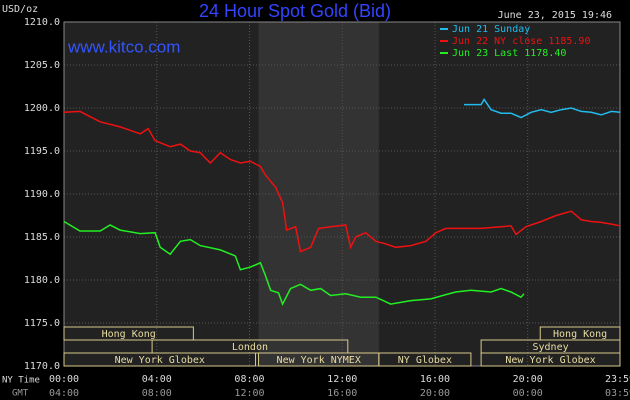  Describe the element at coordinates (319, 360) in the screenshot. I see `session-label: New York NYMEX` at that location.